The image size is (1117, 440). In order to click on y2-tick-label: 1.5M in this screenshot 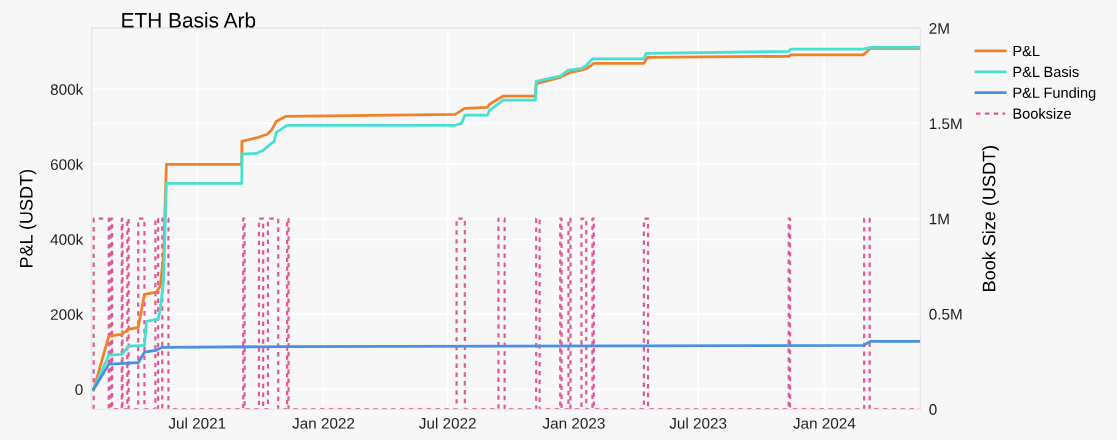, I will do `click(945, 124)`.